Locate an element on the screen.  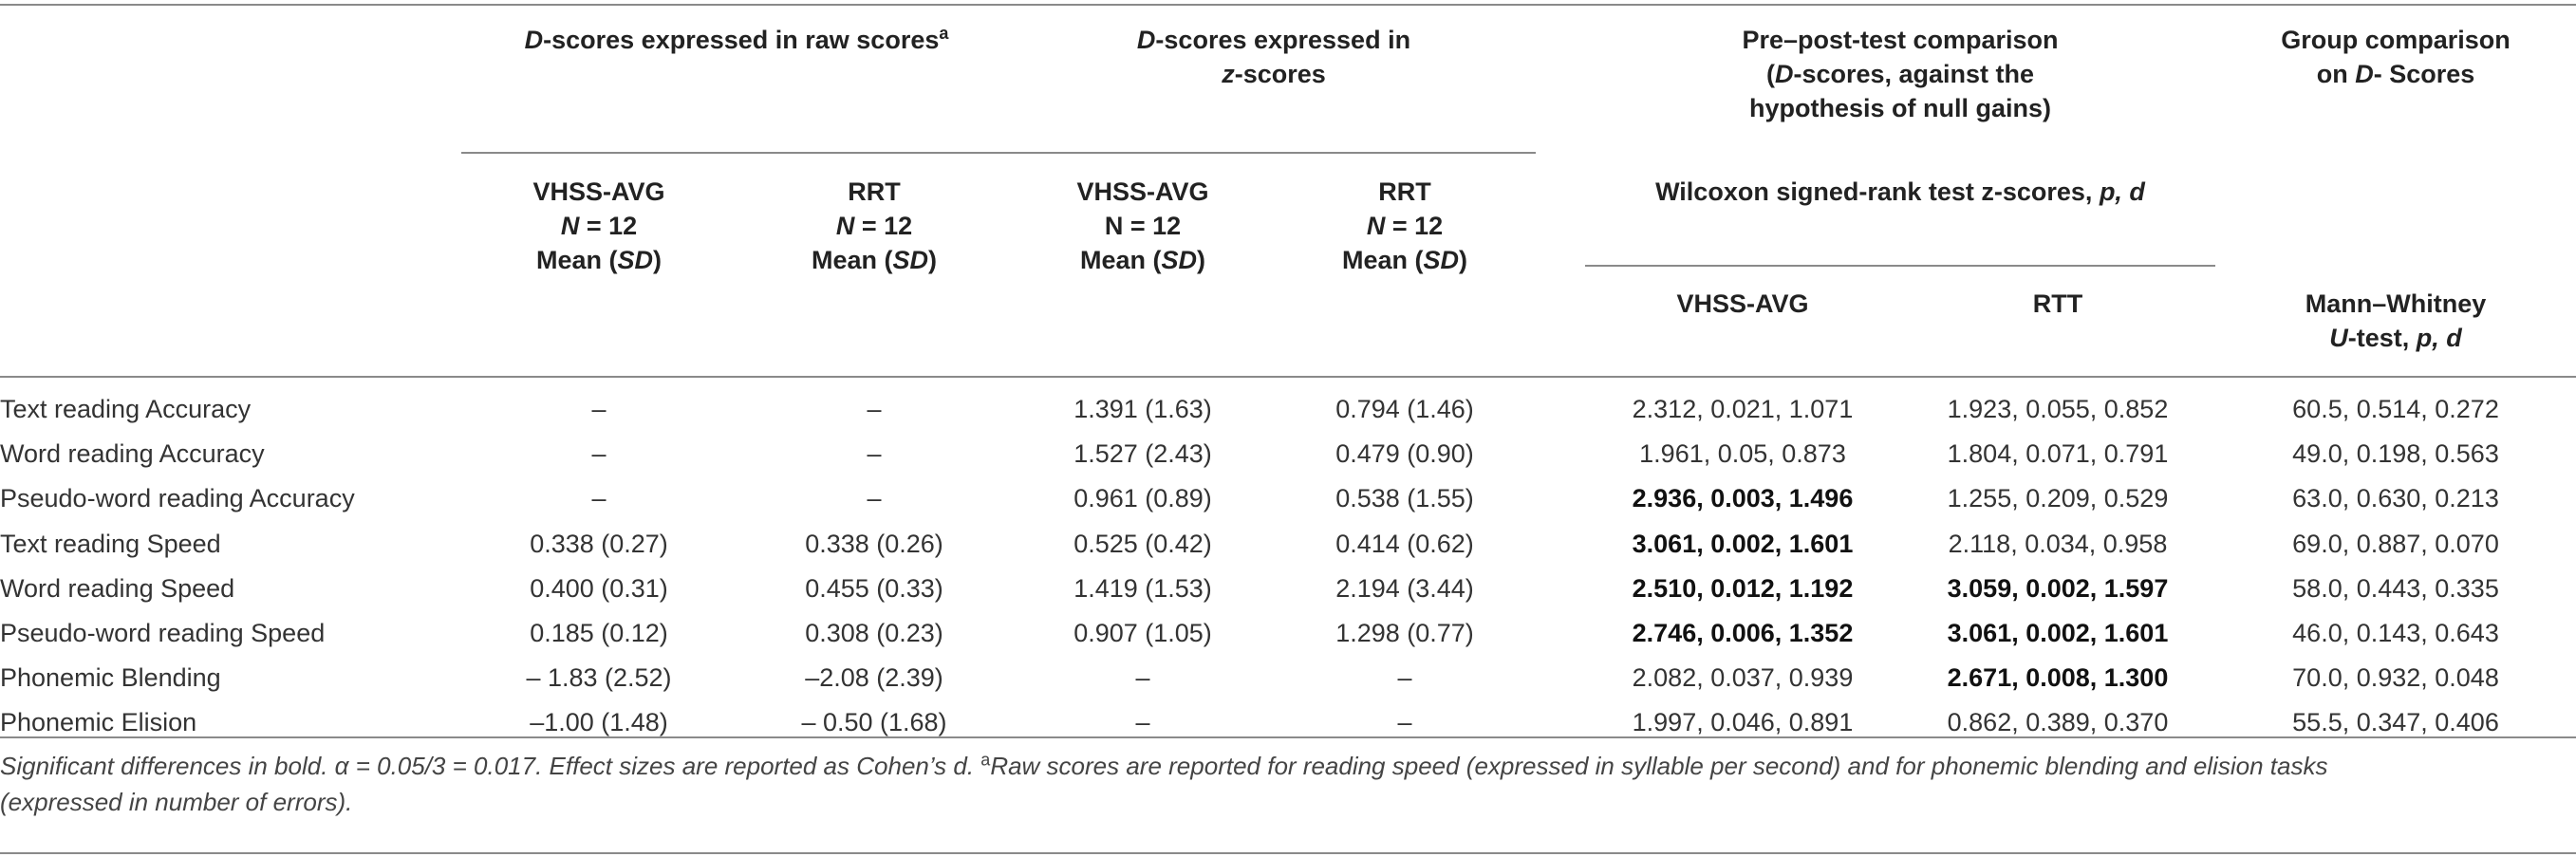
col-header-rrt-z: RRT N = 12 Mean (SD) is located at coordinates (1405, 225).